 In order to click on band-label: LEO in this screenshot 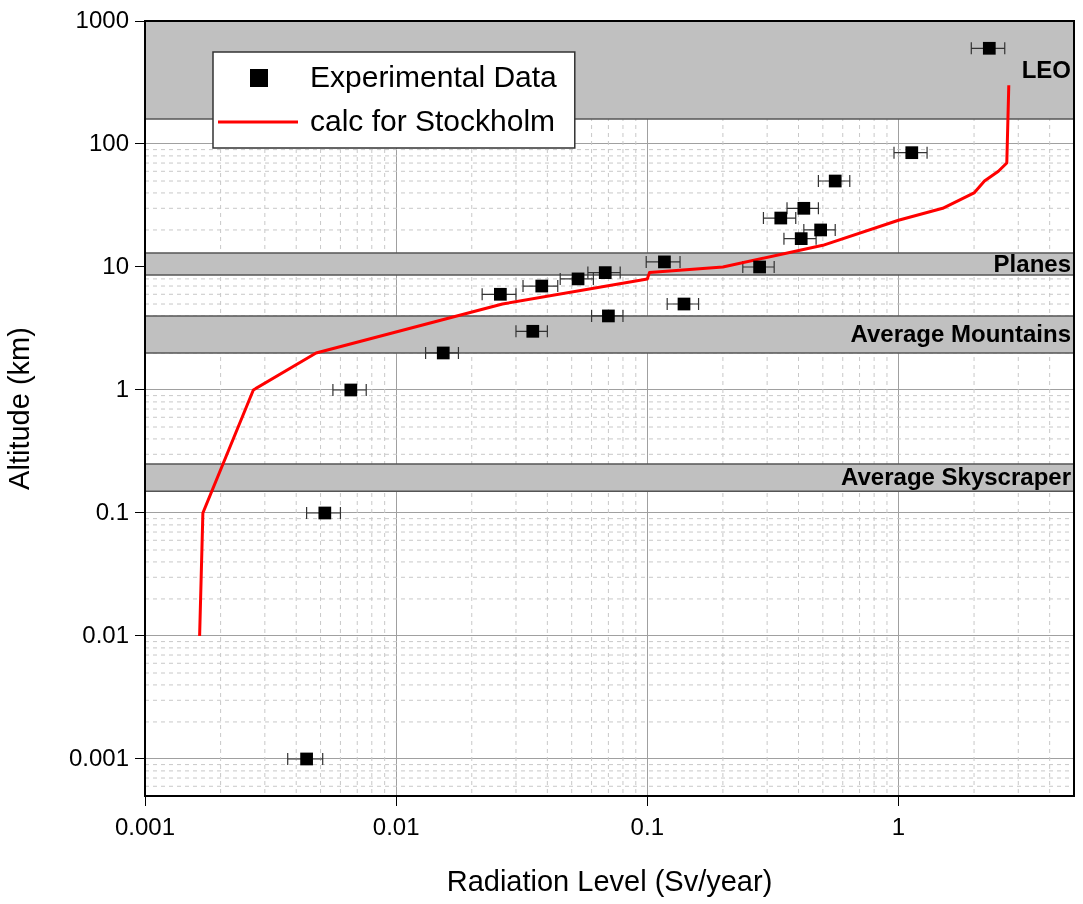, I will do `click(1046, 69)`.